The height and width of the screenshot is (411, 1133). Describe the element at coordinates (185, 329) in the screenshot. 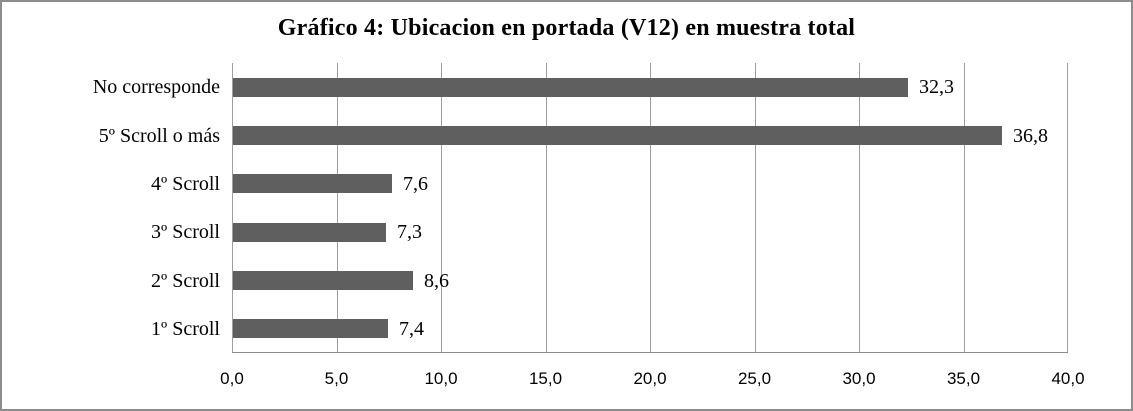

I see `category-label: 1º Scroll` at that location.